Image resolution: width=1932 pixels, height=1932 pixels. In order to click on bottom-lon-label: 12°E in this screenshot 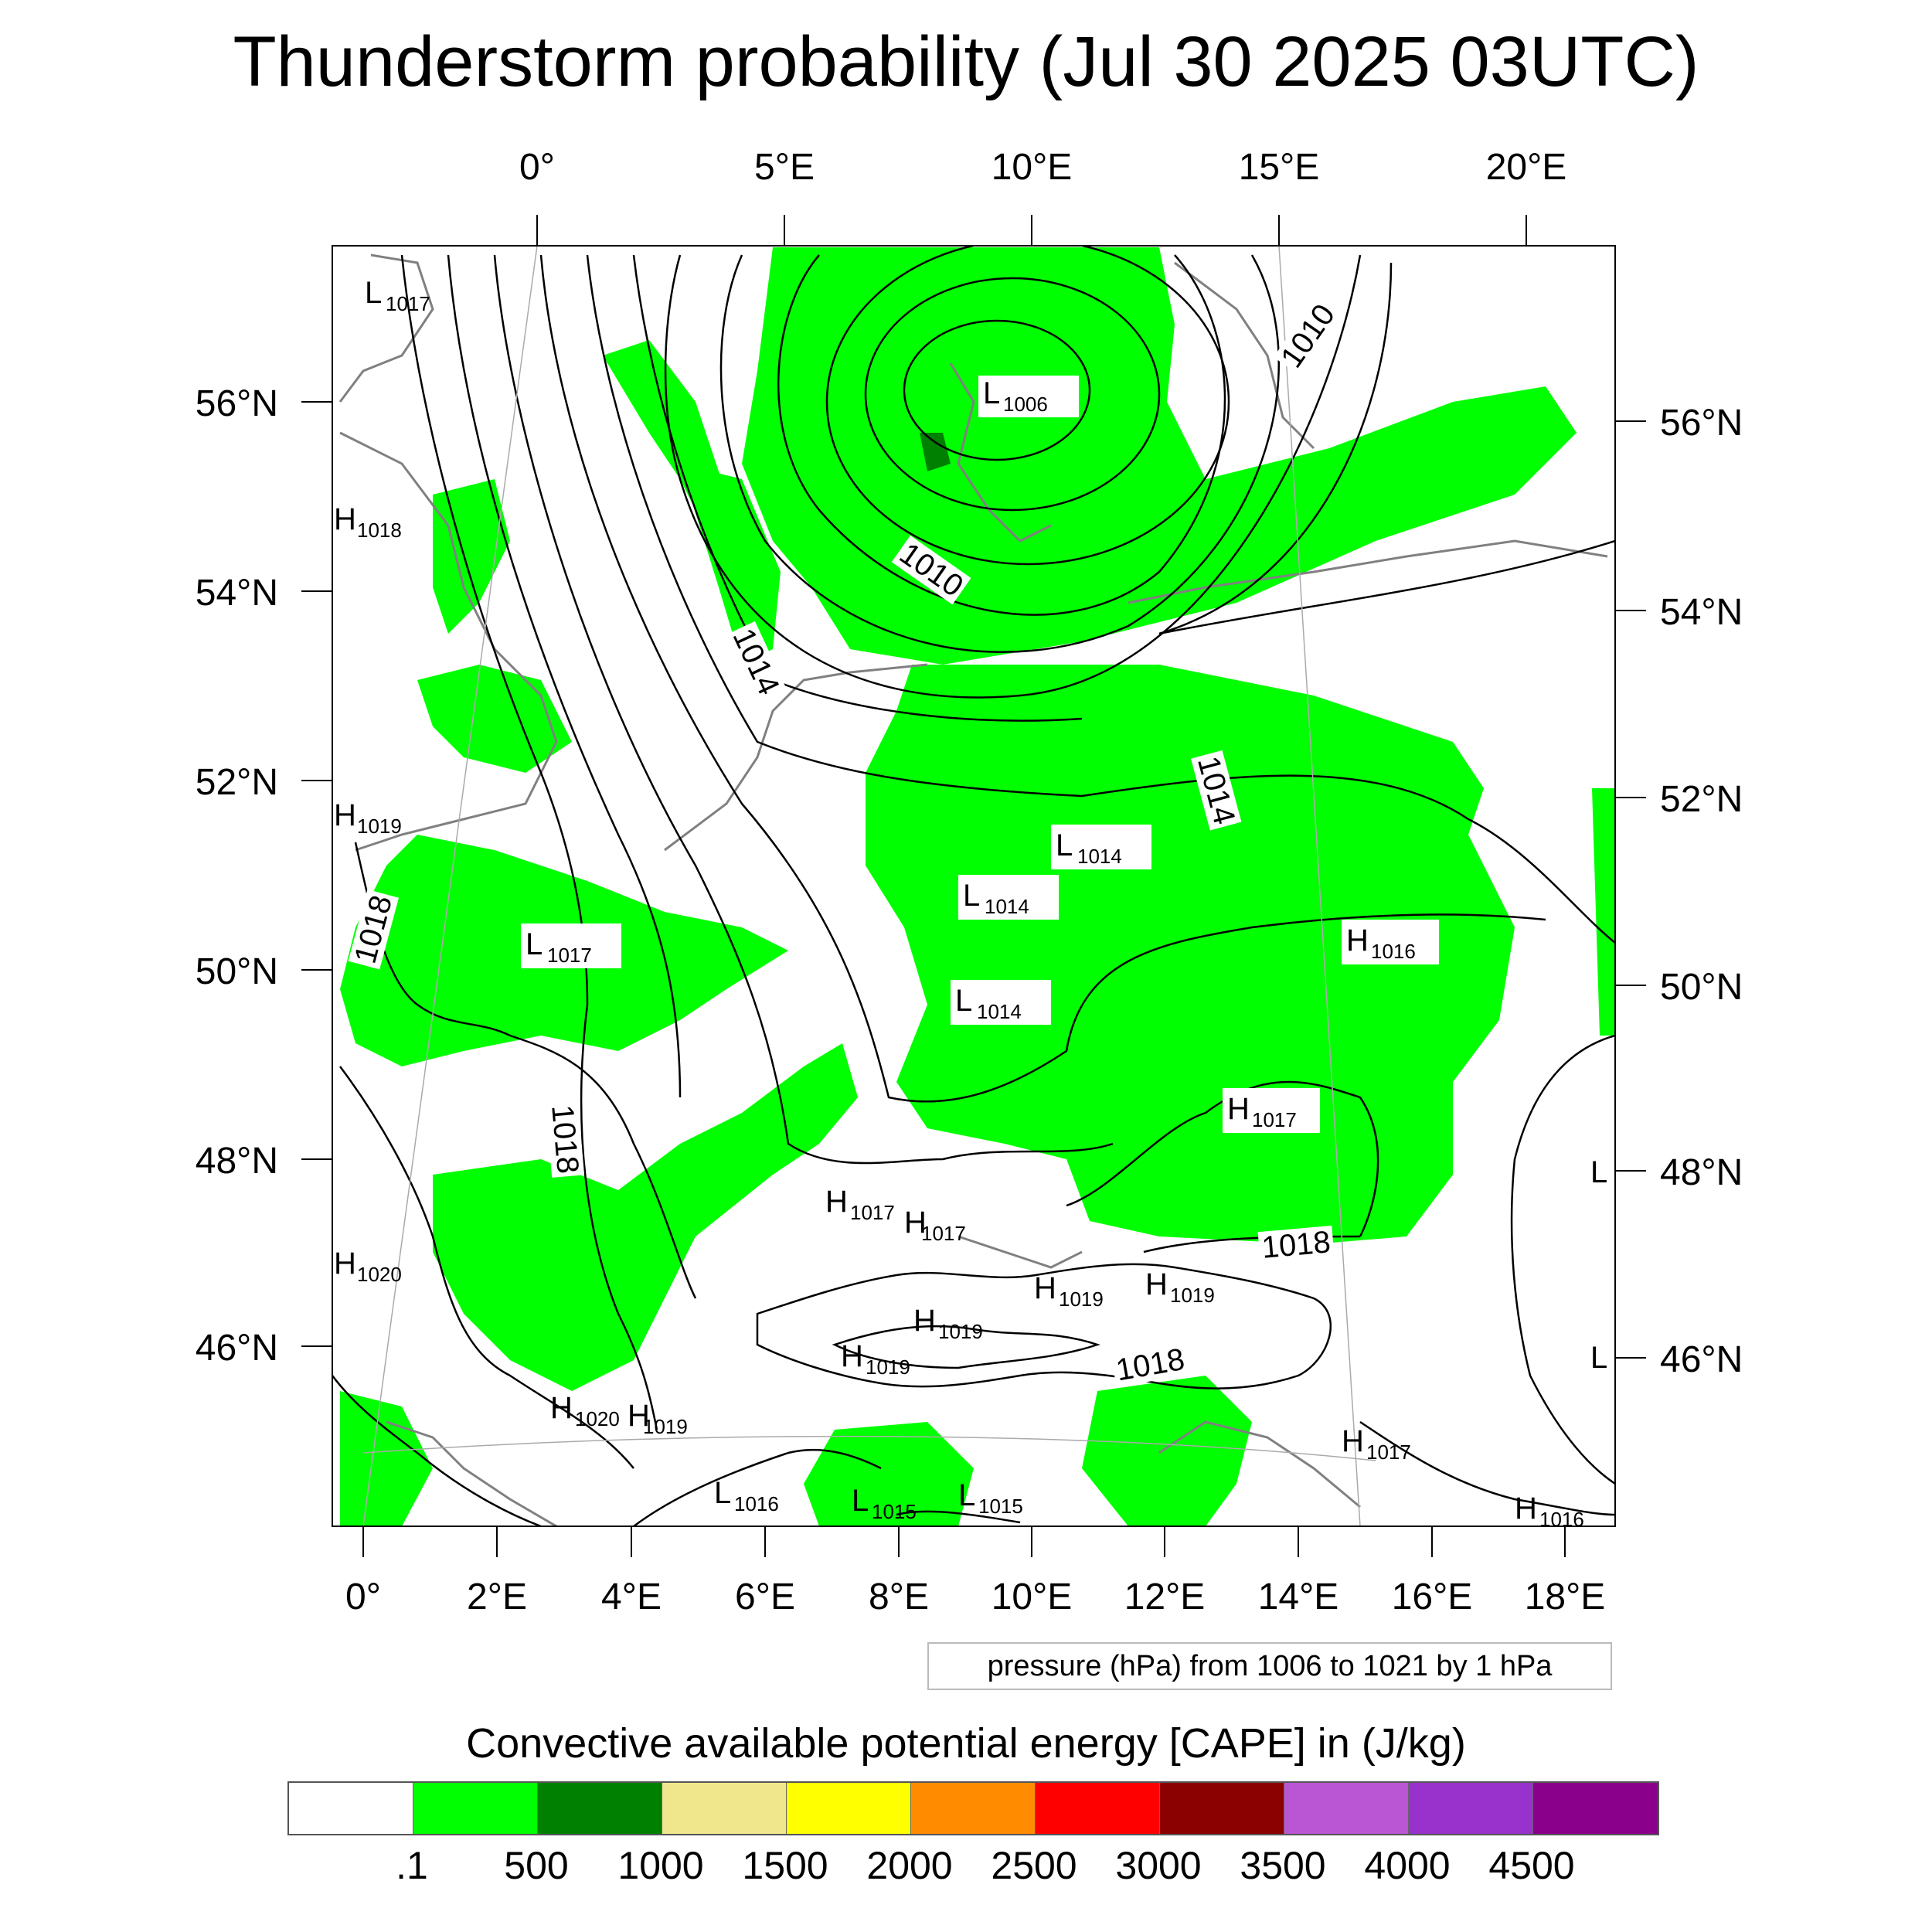, I will do `click(1165, 1597)`.